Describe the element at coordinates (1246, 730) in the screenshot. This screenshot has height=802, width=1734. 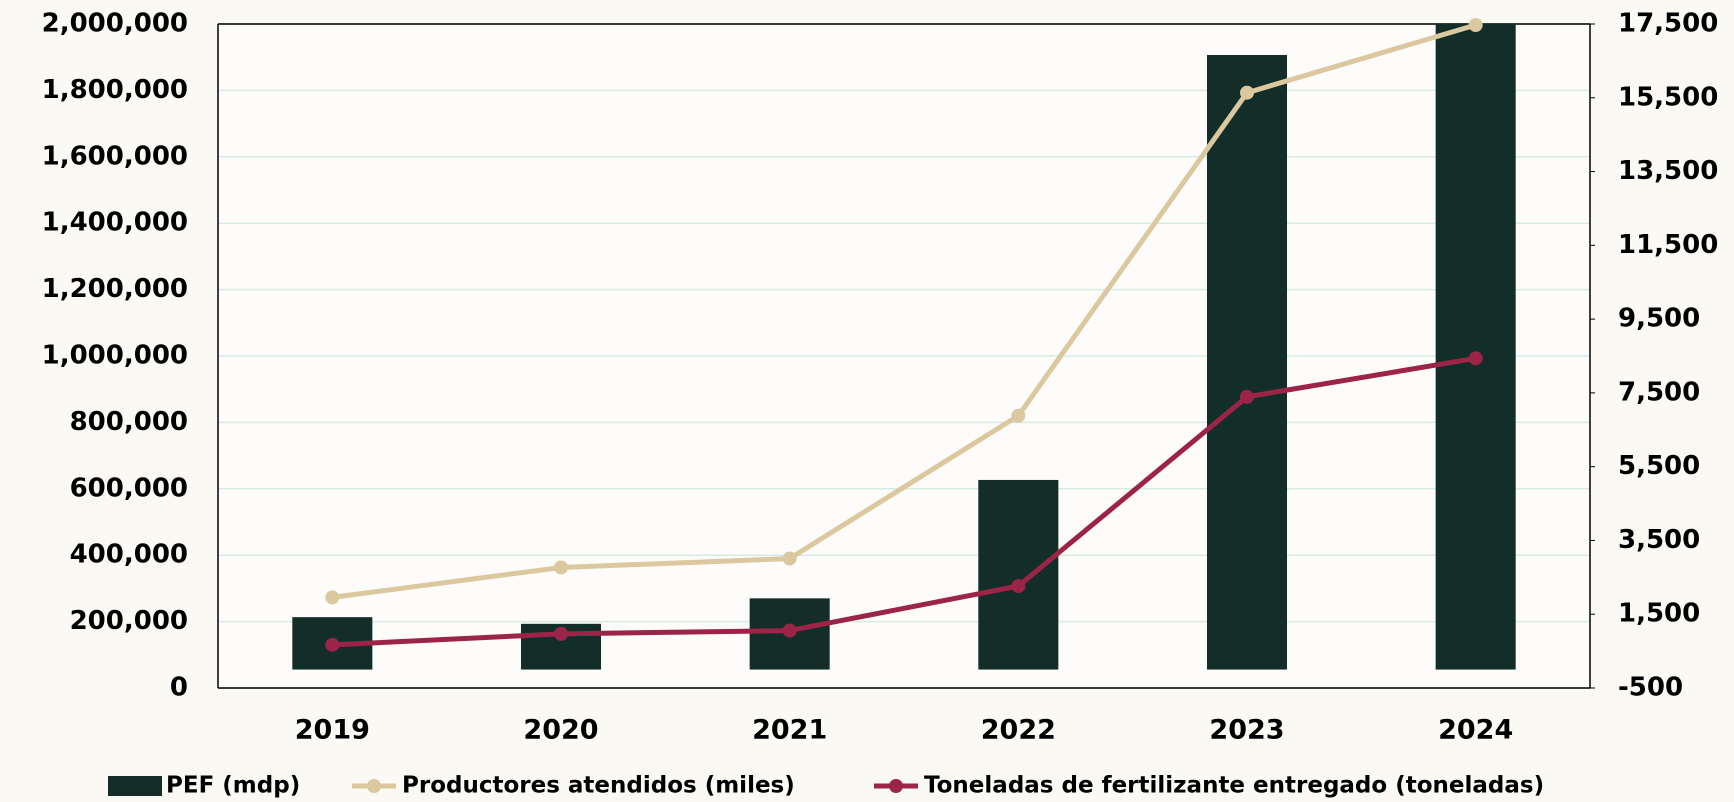
I see `x-tick-label: 2023` at that location.